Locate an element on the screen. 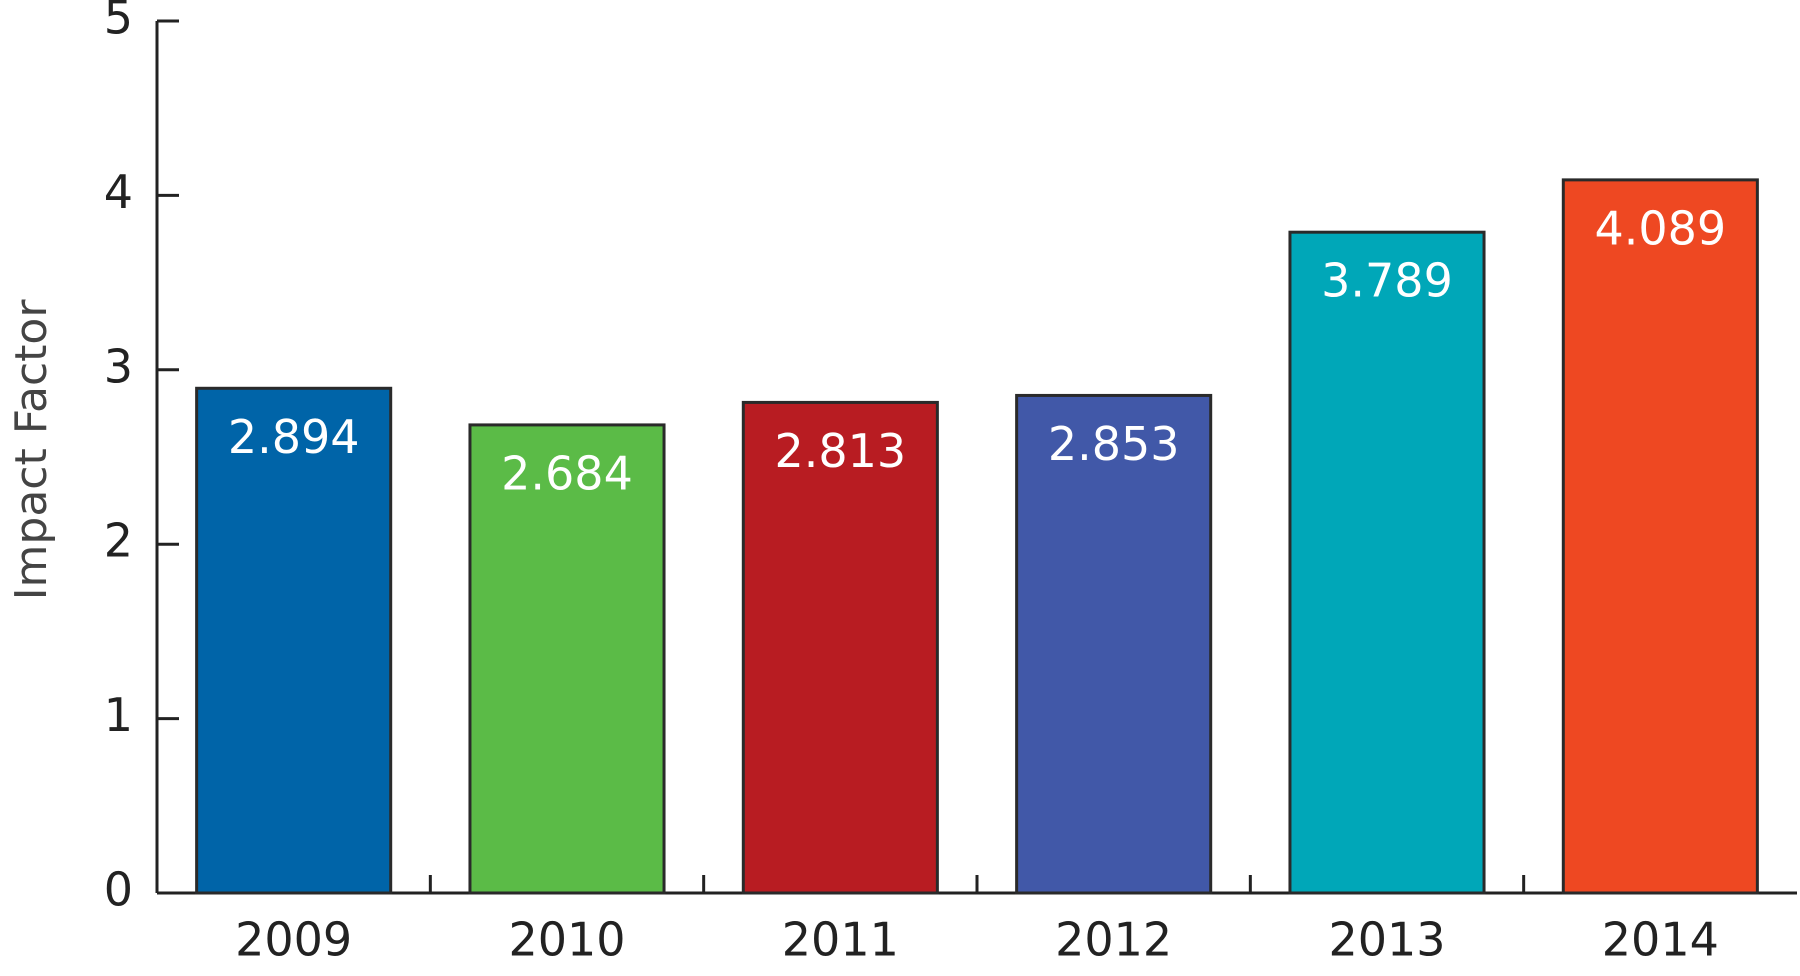 This screenshot has height=976, width=1800. value-label: 2.894 is located at coordinates (294, 437).